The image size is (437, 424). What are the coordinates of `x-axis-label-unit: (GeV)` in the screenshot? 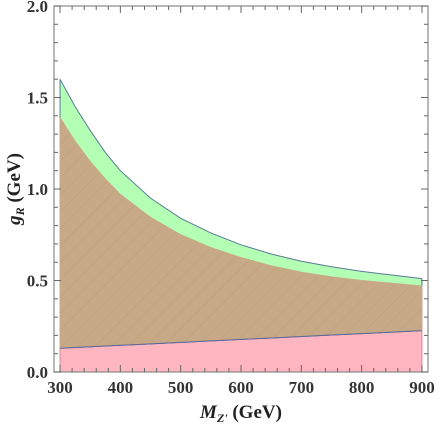 It's located at (255, 412).